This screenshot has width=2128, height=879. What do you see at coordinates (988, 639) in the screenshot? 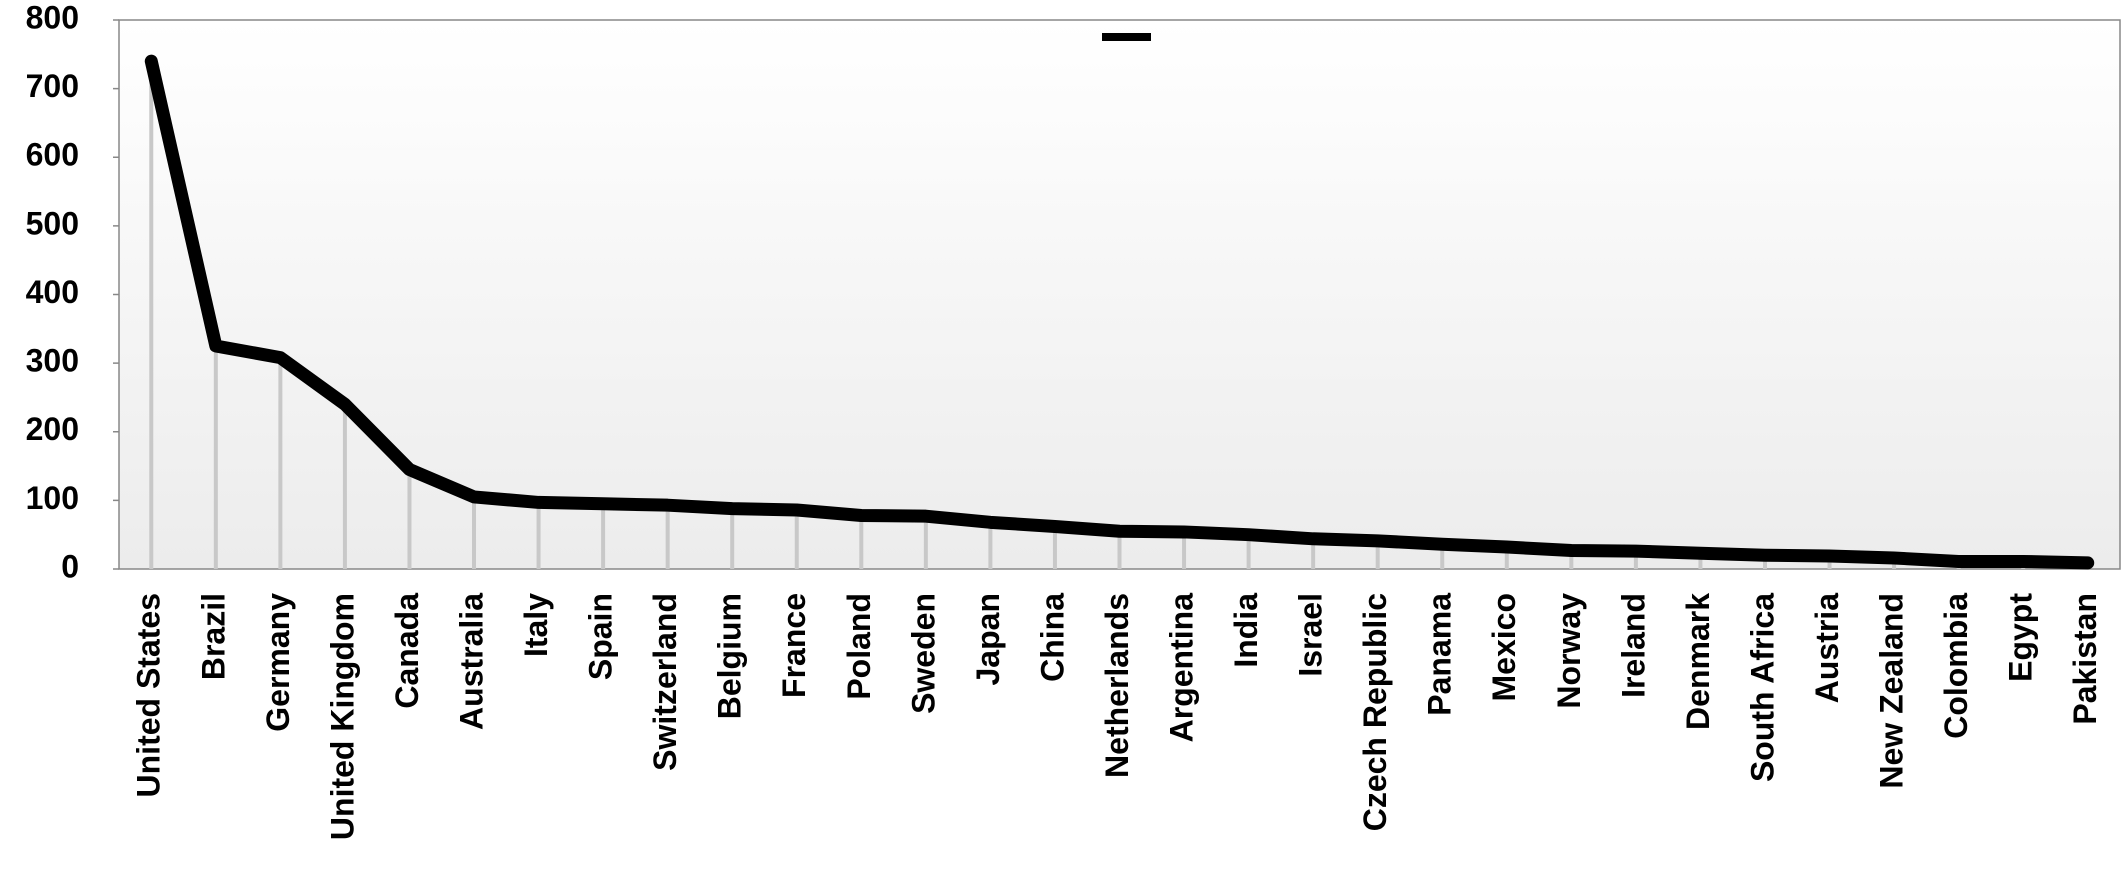
I see `x-tick-label: Japan` at bounding box center [988, 639].